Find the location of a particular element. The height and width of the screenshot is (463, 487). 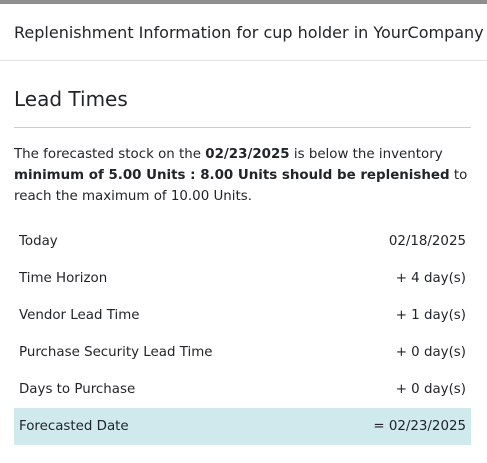

lead-time-row-time-horizon: Time Horizon + 4 day(s) is located at coordinates (242, 278).